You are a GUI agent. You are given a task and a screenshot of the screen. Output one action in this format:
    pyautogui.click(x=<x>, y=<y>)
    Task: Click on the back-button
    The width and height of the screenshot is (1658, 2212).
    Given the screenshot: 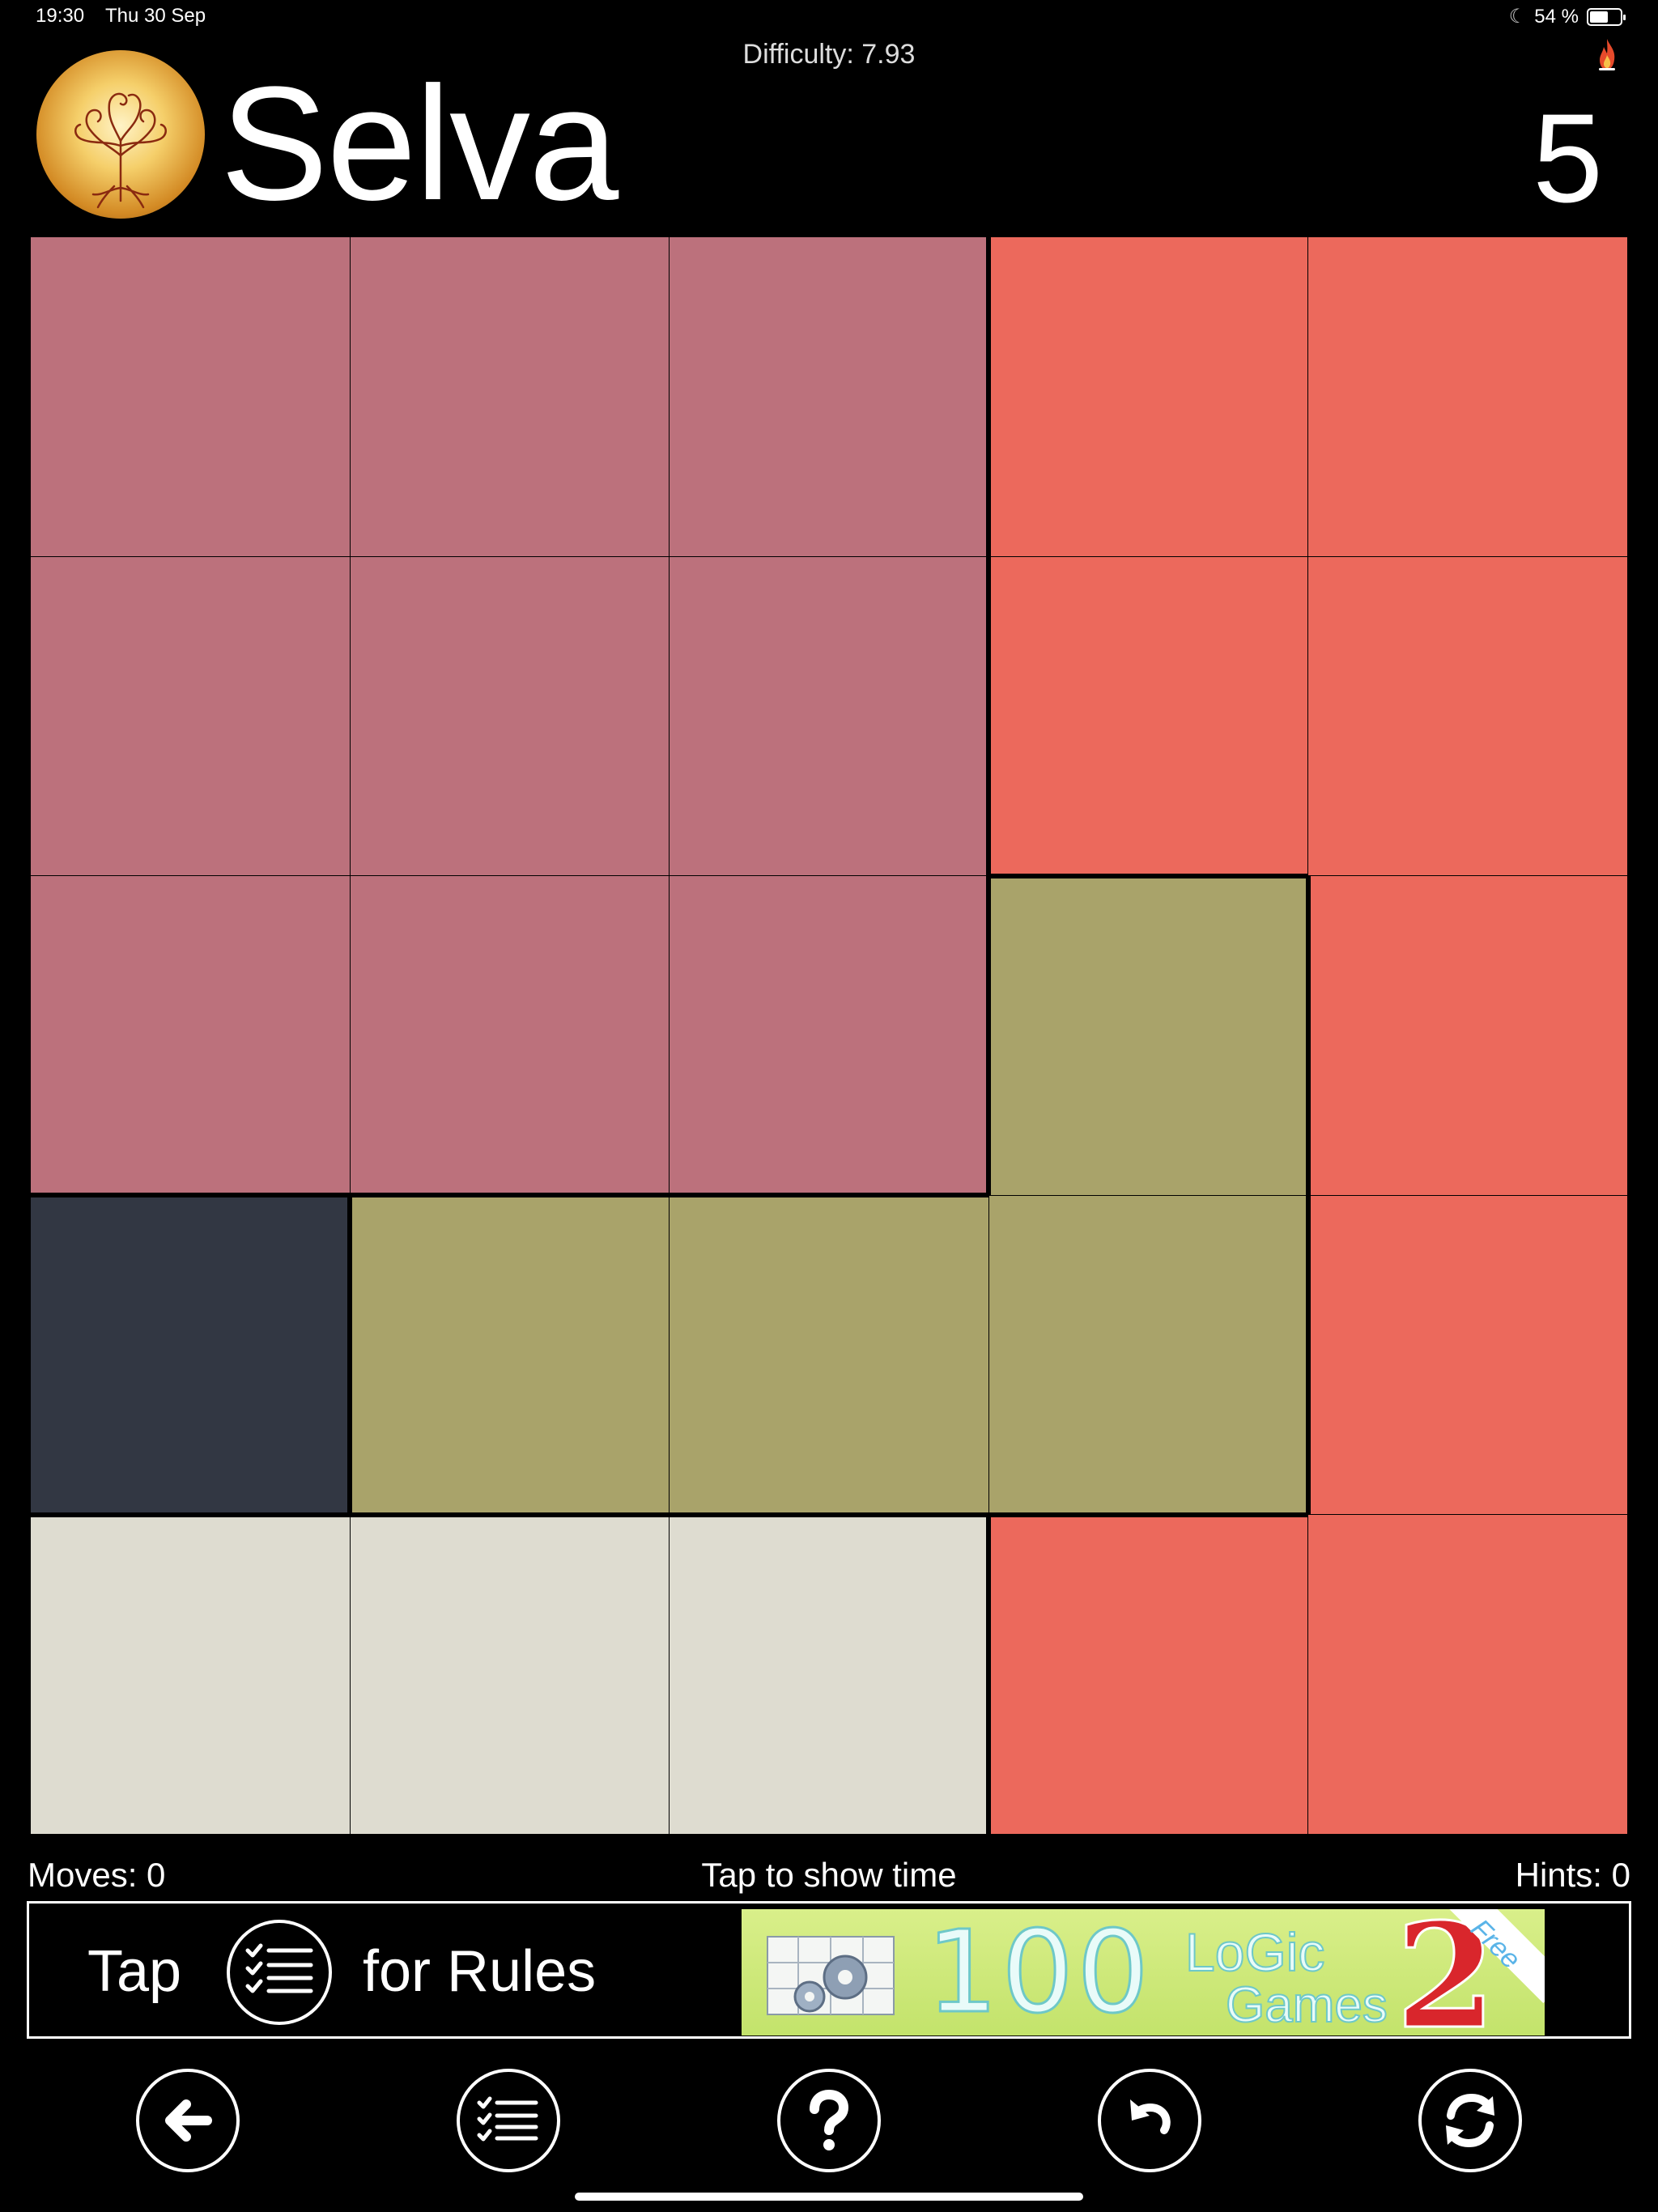 What is the action you would take?
    pyautogui.click(x=188, y=2120)
    